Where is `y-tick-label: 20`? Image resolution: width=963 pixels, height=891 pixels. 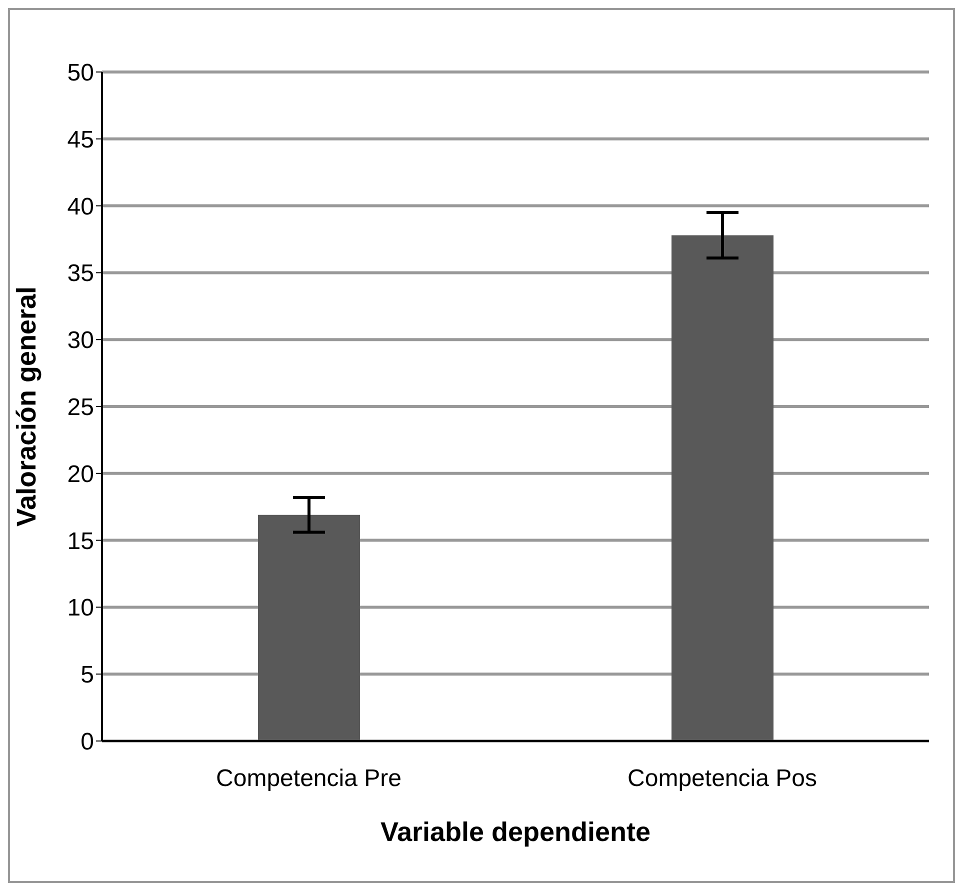
y-tick-label: 20 is located at coordinates (80, 474).